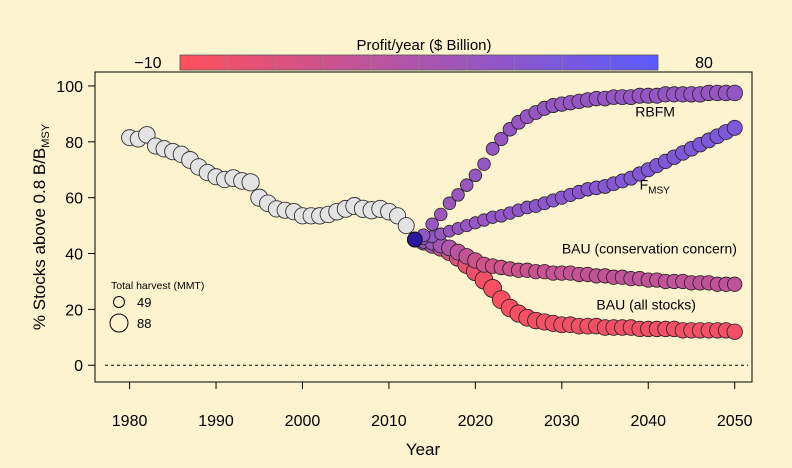  I want to click on x-tick-label: 1980, so click(130, 421).